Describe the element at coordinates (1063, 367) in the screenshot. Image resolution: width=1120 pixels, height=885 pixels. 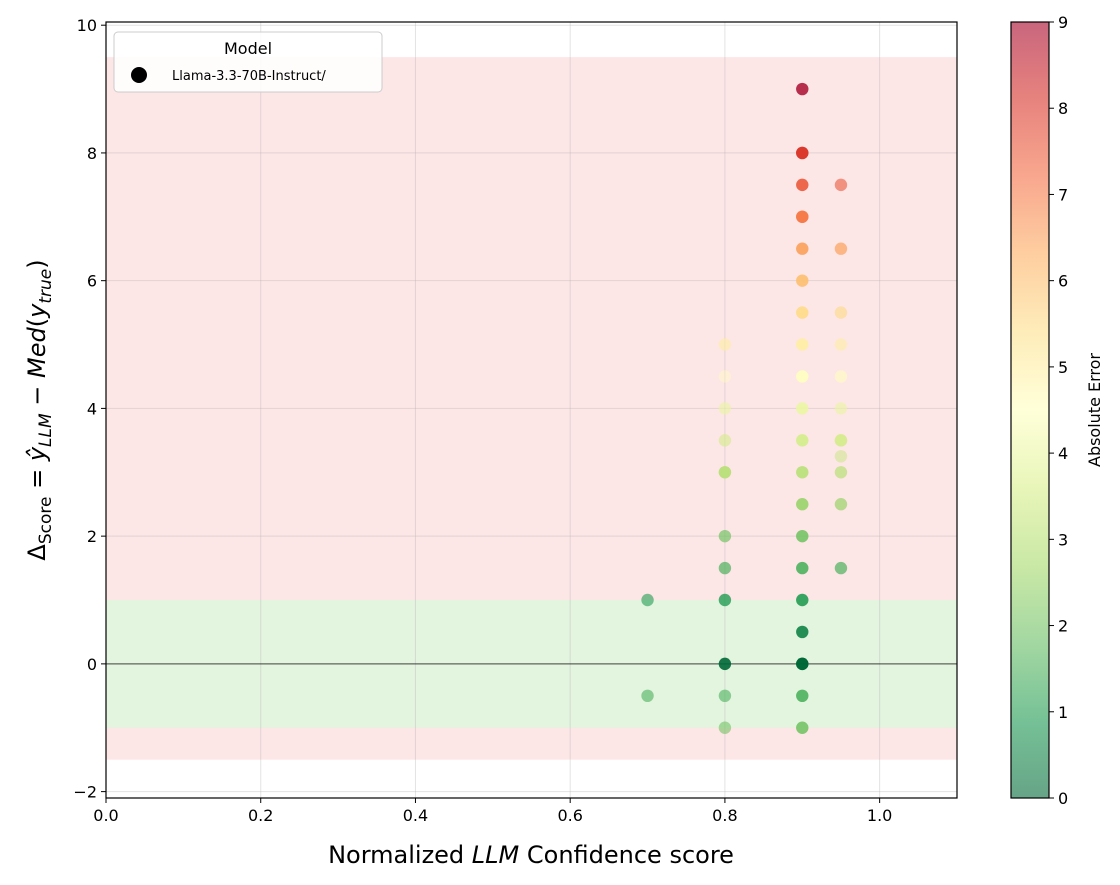
I see `colorbar-tick-label: 5` at that location.